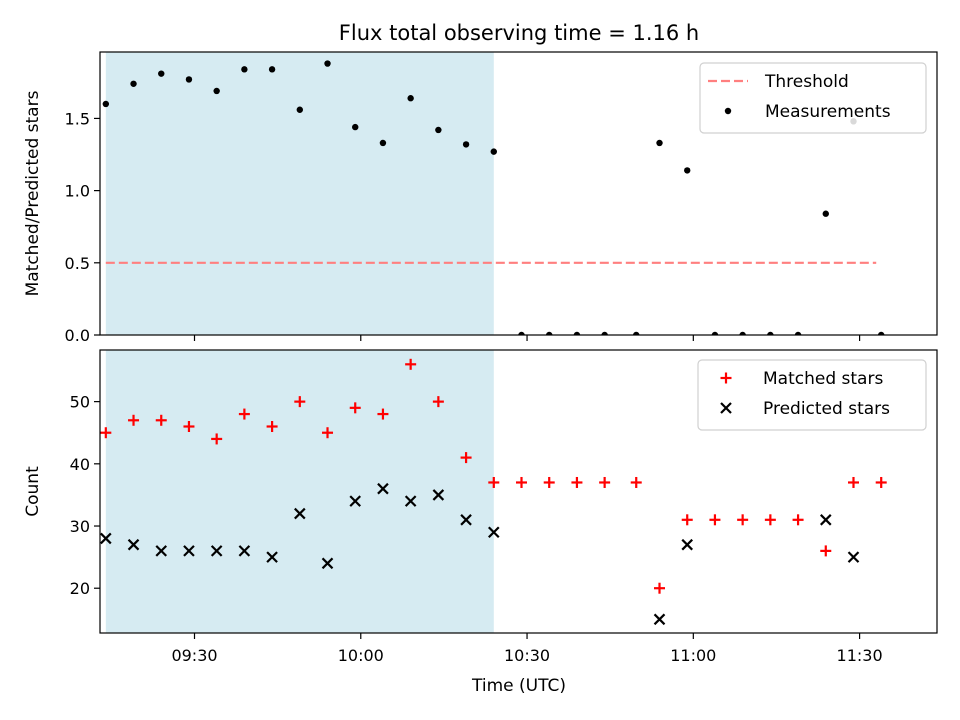 The width and height of the screenshot is (960, 720). What do you see at coordinates (80, 588) in the screenshot?
I see `y-tick-label: 20` at bounding box center [80, 588].